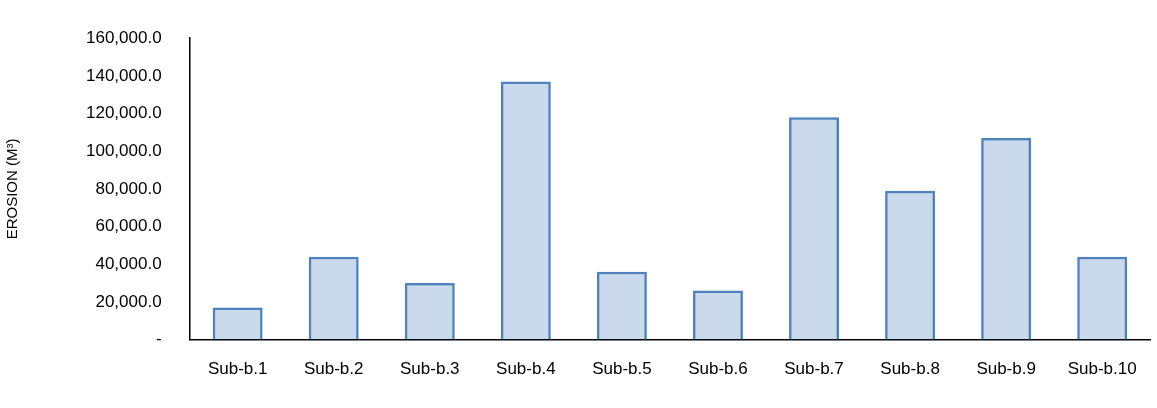 The width and height of the screenshot is (1157, 408). Describe the element at coordinates (128, 301) in the screenshot. I see `y-tick-label: 20,000.0` at that location.